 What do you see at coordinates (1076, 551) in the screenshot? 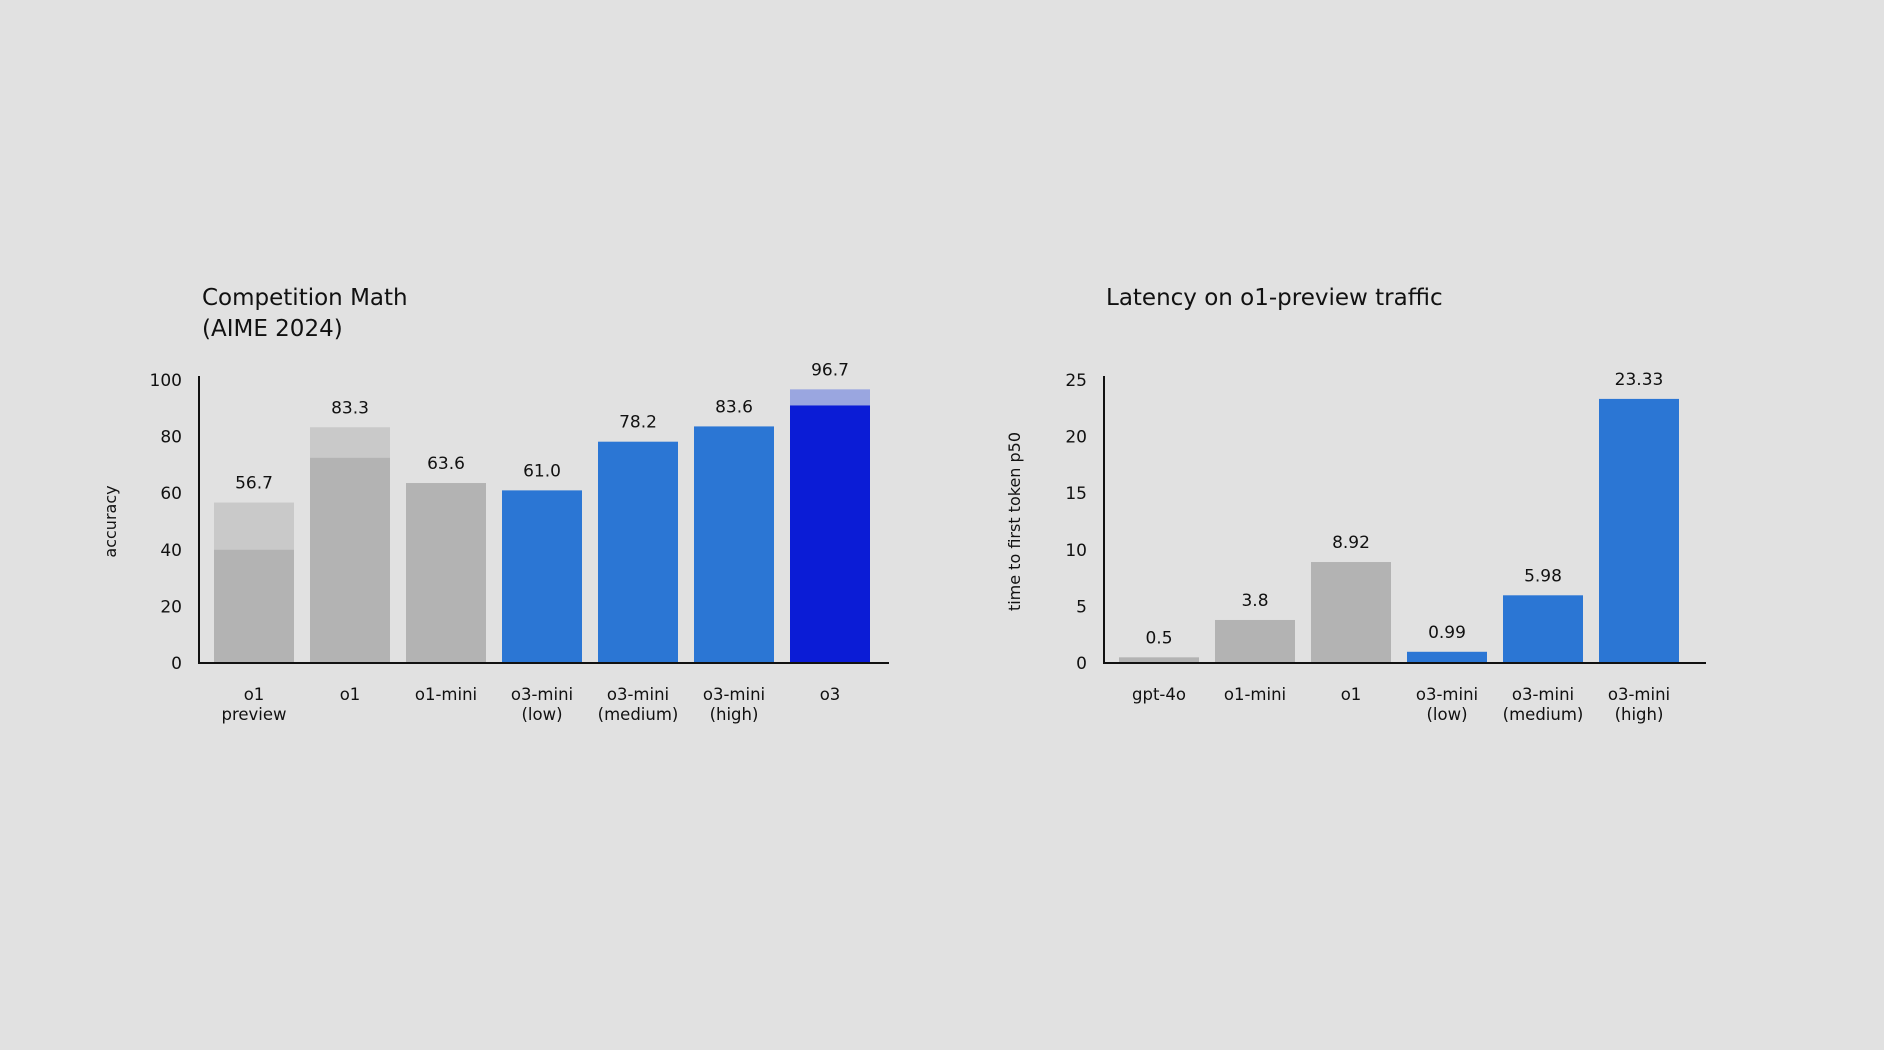
I see `y-tick-label-10: 10` at bounding box center [1076, 551].